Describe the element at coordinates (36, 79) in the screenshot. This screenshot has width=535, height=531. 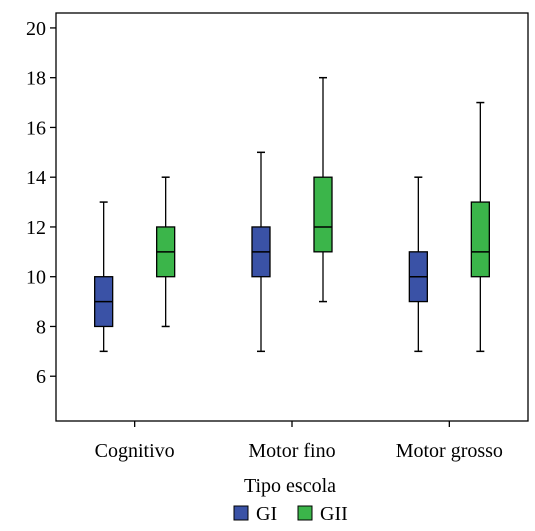
I see `y-tick-label: 18` at that location.